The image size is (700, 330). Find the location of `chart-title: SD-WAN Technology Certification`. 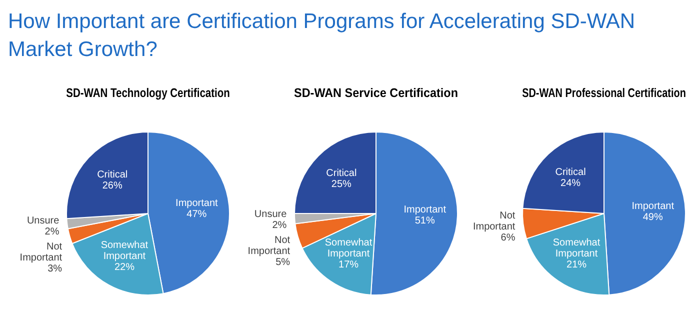

chart-title: SD-WAN Technology Certification is located at coordinates (148, 93).